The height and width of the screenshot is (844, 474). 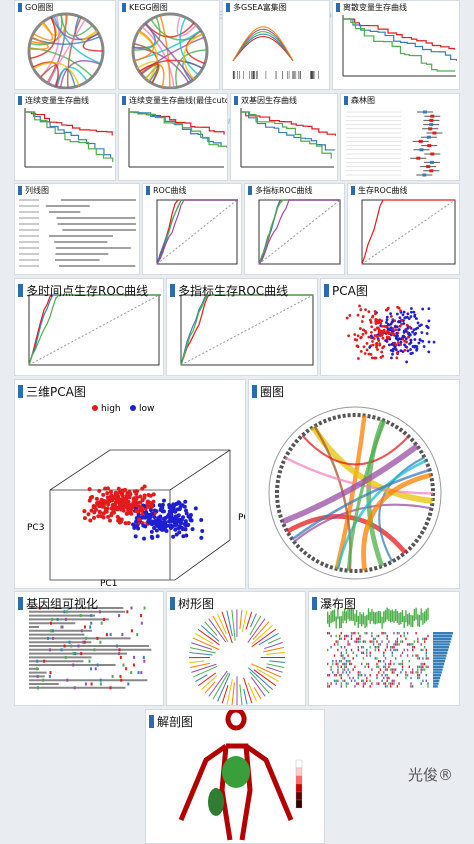 I want to click on panel-title: 多指标生存ROC曲线, so click(x=229, y=290).